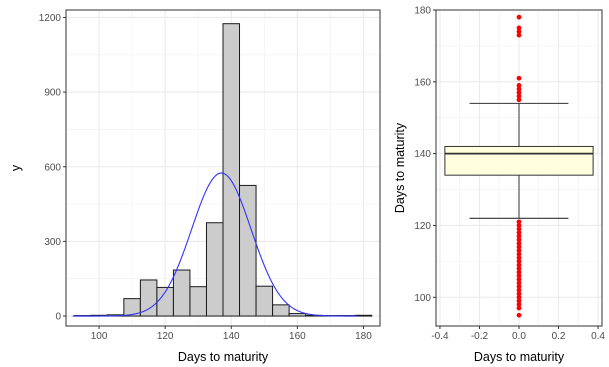 This screenshot has width=609, height=367. What do you see at coordinates (58, 317) in the screenshot?
I see `y-tick-label: 0` at bounding box center [58, 317].